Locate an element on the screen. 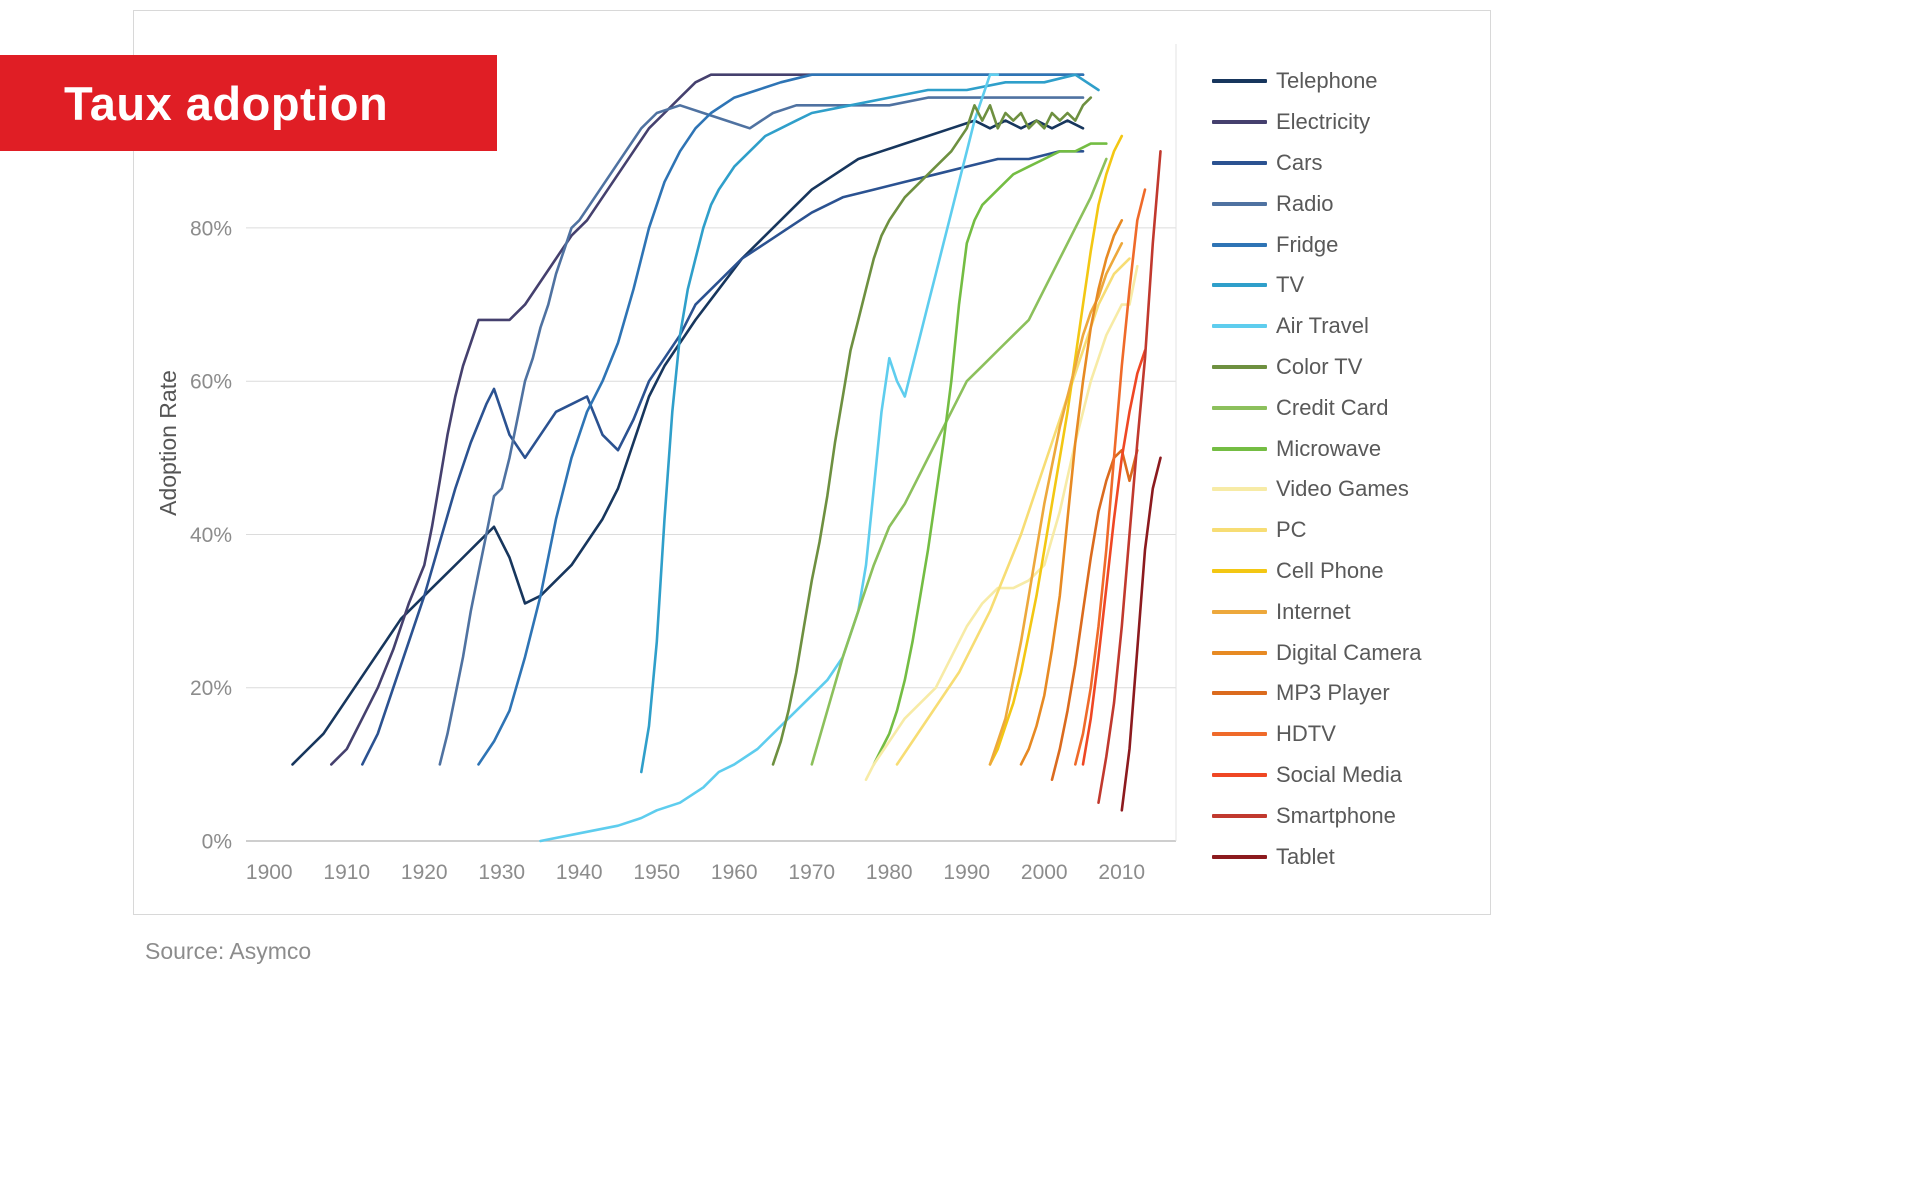  legend-label-fridge: Fridge is located at coordinates (1307, 244).